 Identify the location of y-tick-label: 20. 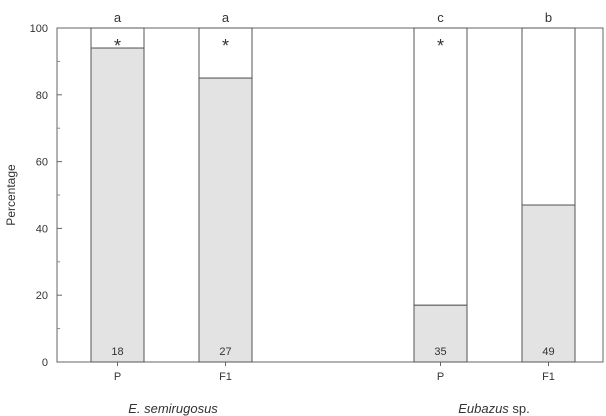
(42, 296).